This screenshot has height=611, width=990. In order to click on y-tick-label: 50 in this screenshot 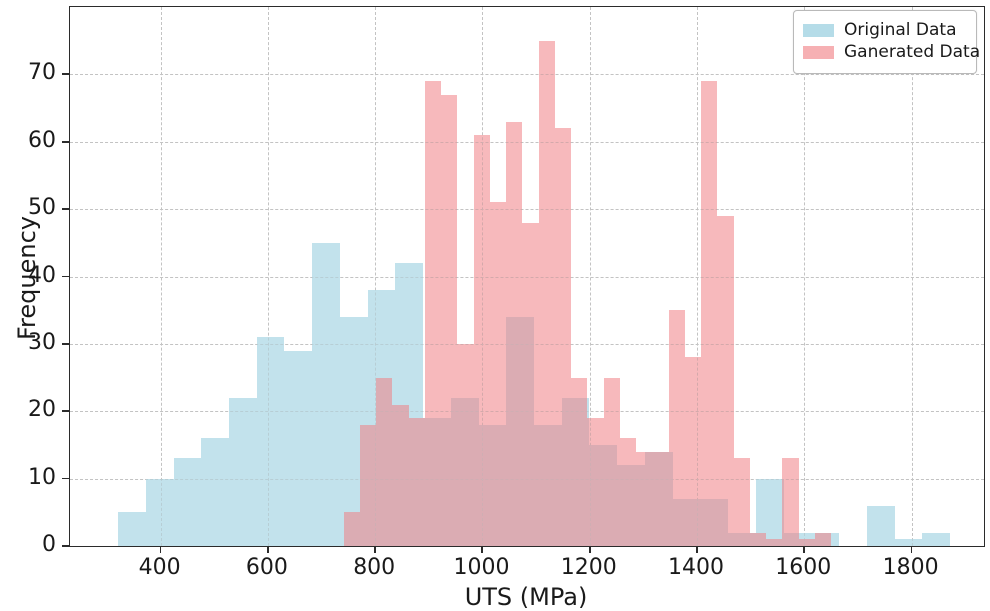, I will do `click(42, 208)`.